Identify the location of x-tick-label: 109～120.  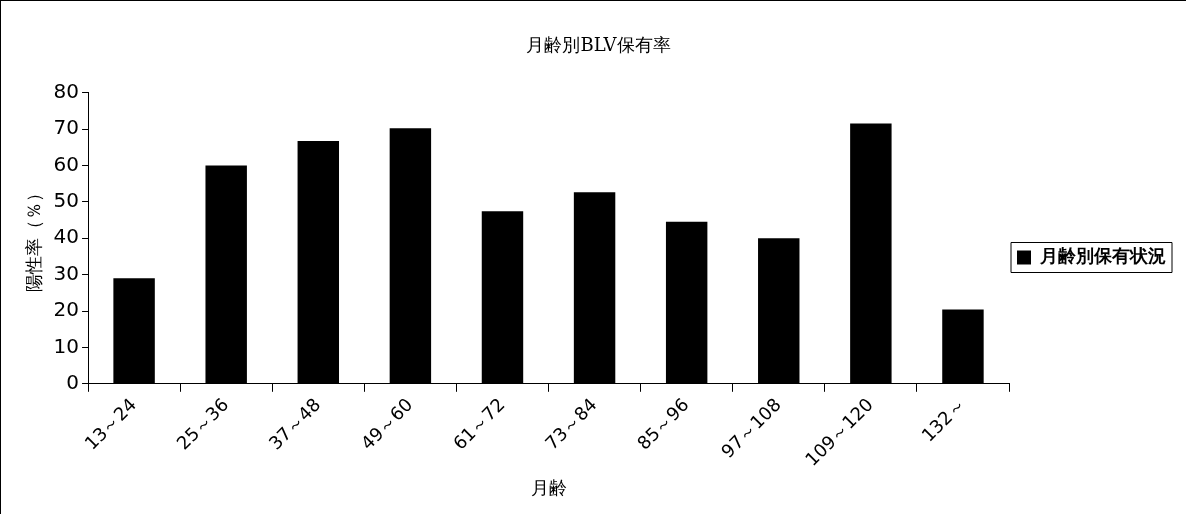
(838, 431).